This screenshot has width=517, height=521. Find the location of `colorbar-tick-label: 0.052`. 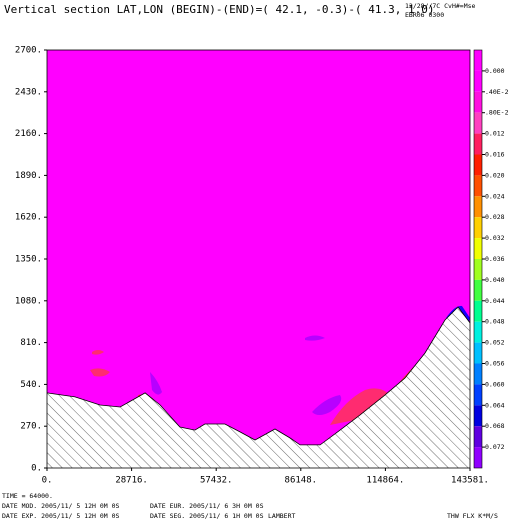

colorbar-tick-label: 0.052 is located at coordinates (495, 343).